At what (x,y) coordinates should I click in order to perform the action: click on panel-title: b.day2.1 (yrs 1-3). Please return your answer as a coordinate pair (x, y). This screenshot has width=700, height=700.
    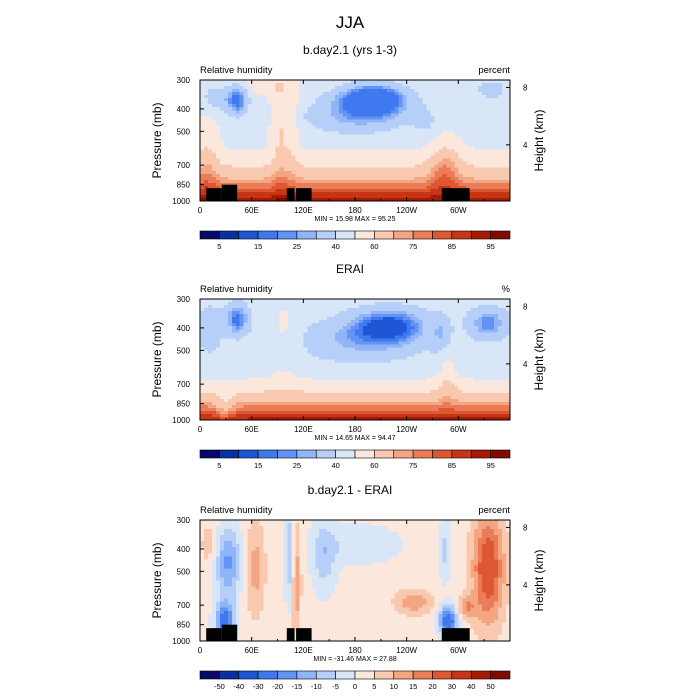
    Looking at the image, I should click on (350, 50).